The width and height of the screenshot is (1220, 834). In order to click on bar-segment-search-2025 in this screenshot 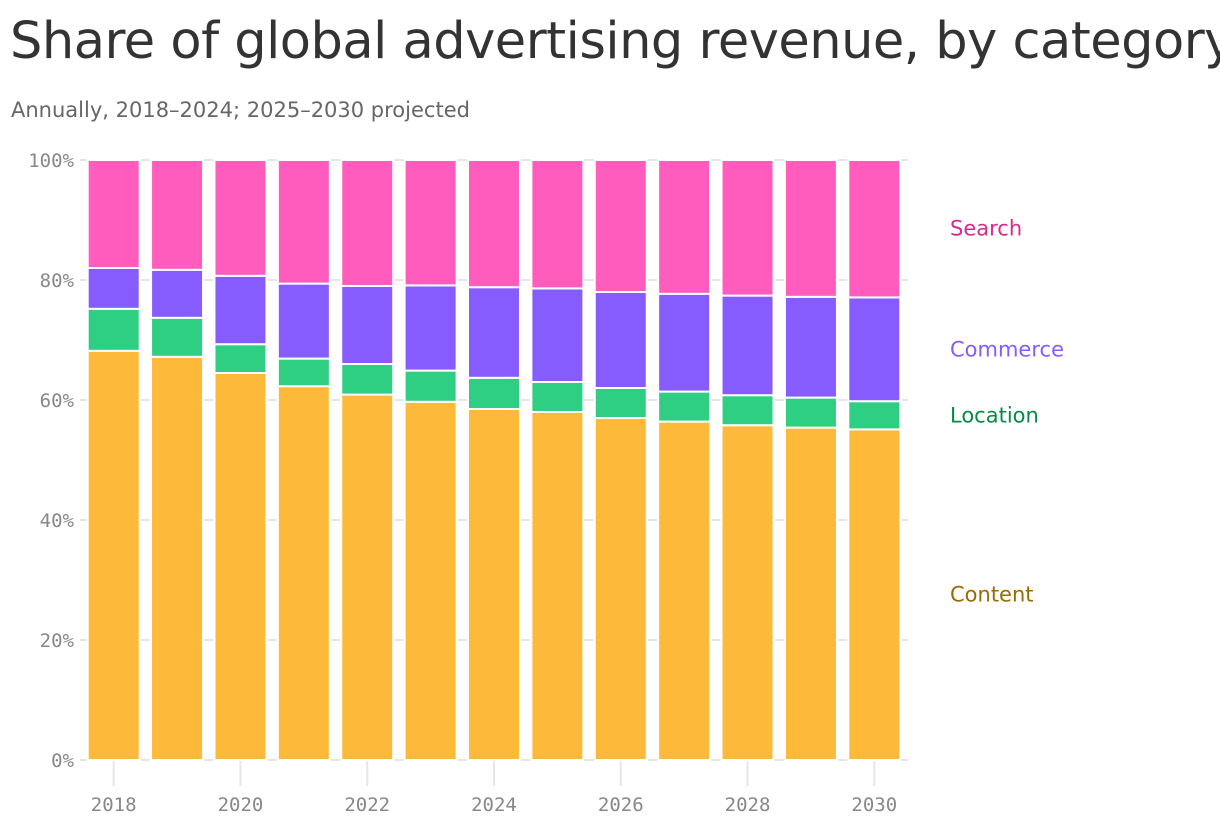, I will do `click(557, 224)`.